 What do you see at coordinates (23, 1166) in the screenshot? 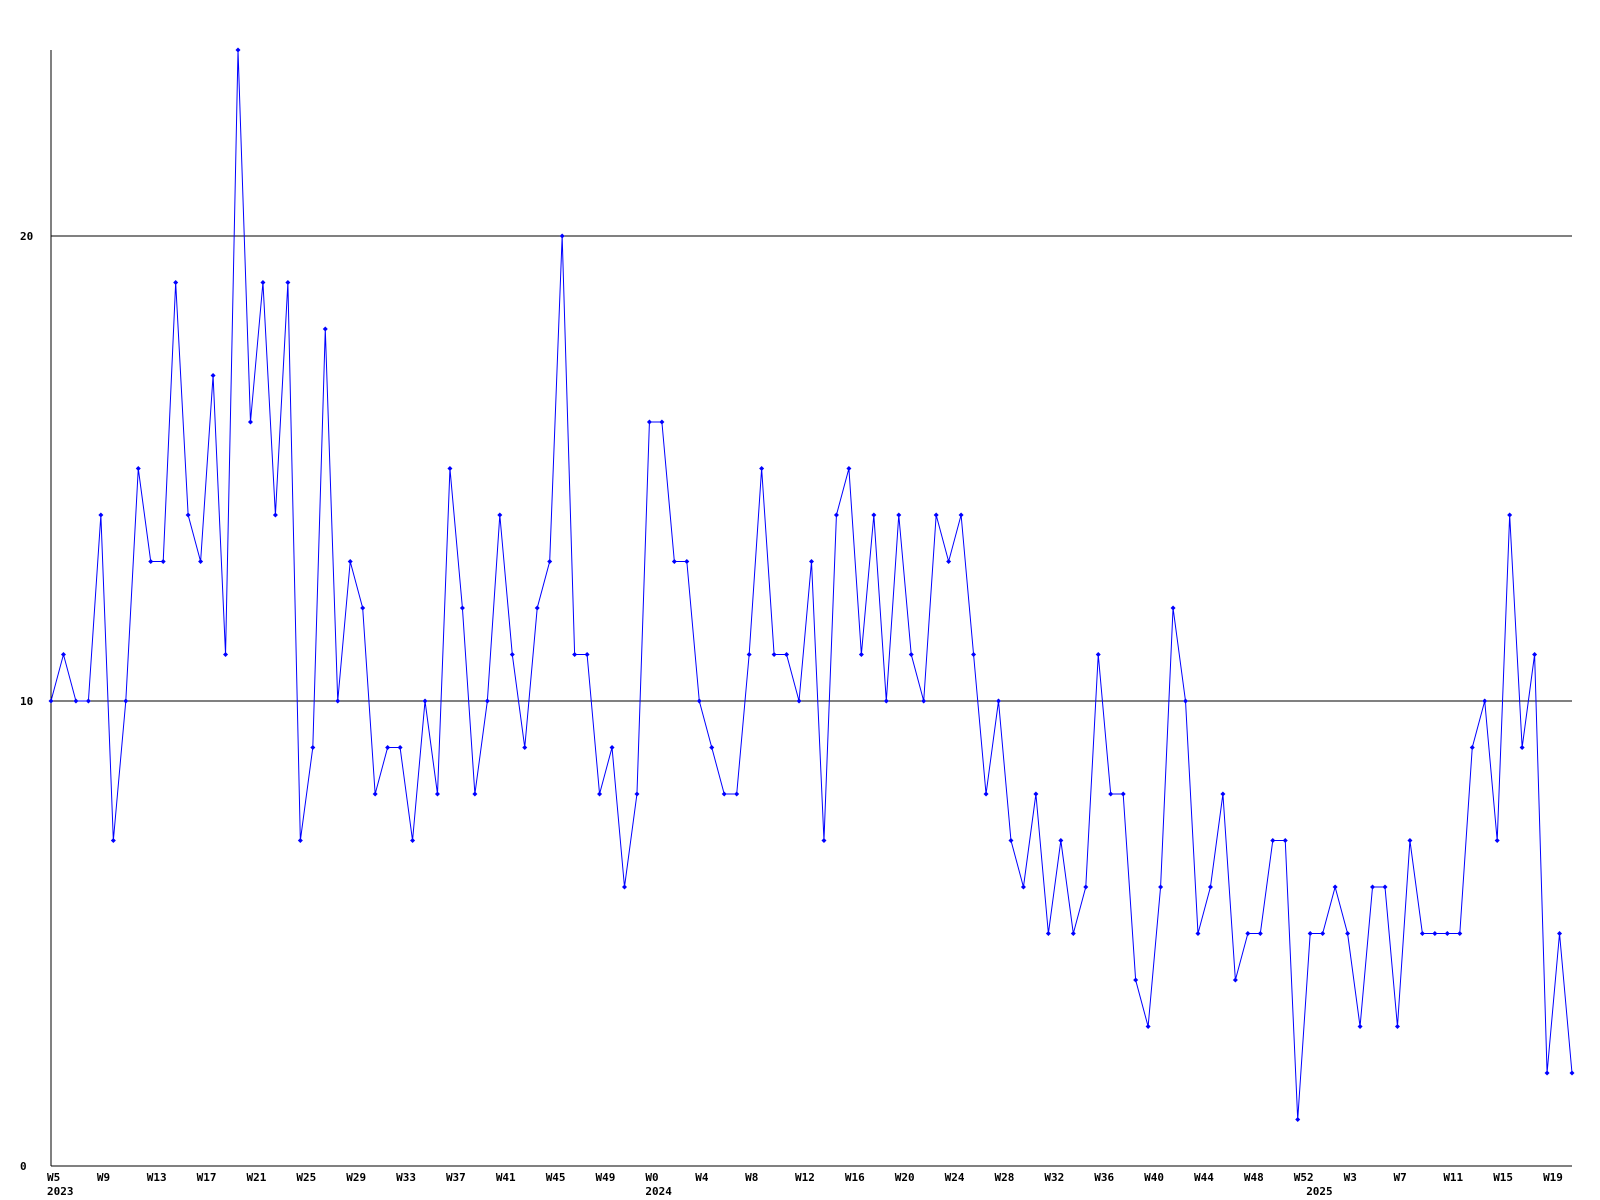
I see `y-tick-label: 0` at bounding box center [23, 1166].